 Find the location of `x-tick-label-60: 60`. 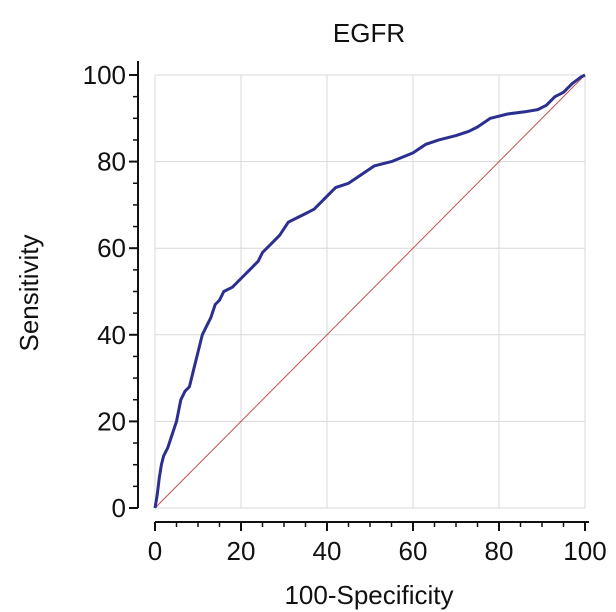

x-tick-label-60: 60 is located at coordinates (413, 551).